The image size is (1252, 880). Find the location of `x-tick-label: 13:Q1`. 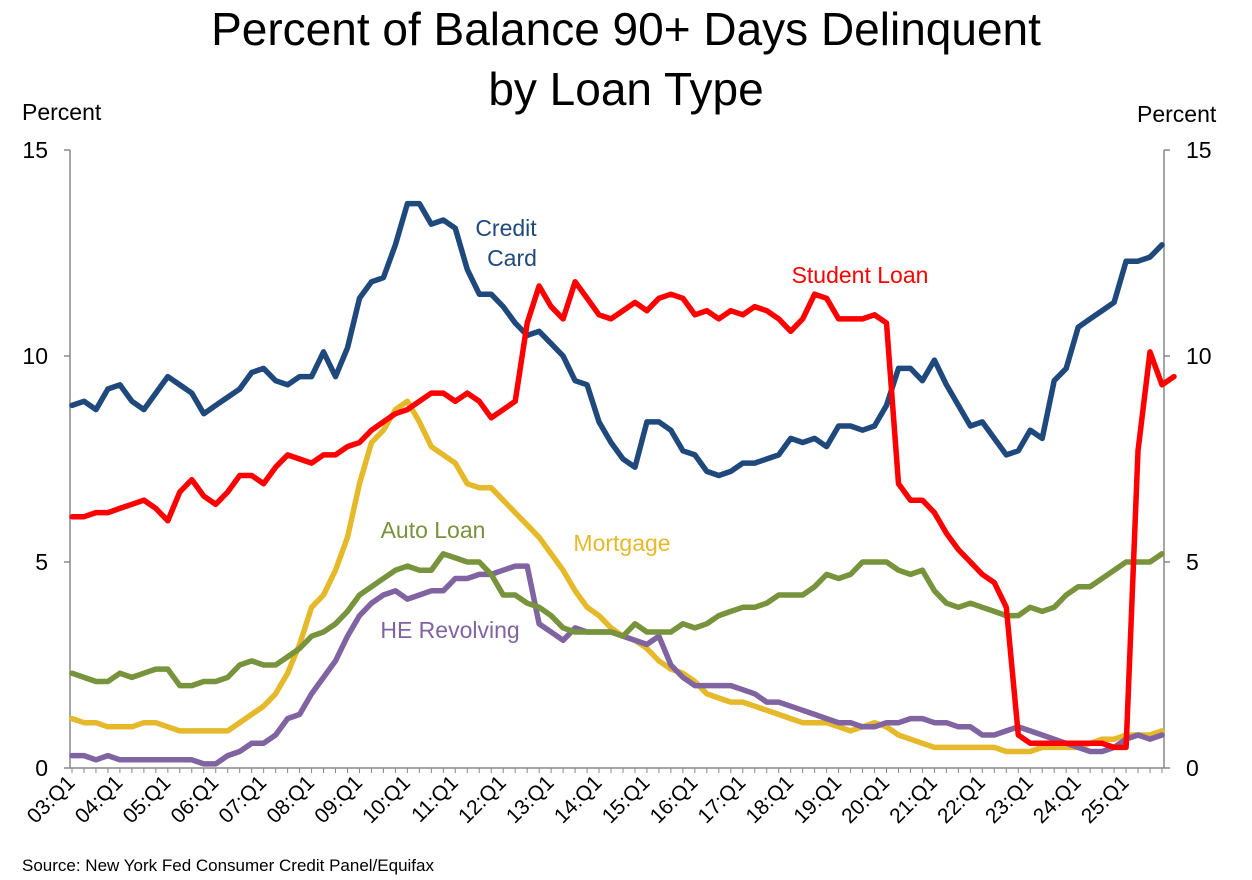

x-tick-label: 13:Q1 is located at coordinates (530, 799).